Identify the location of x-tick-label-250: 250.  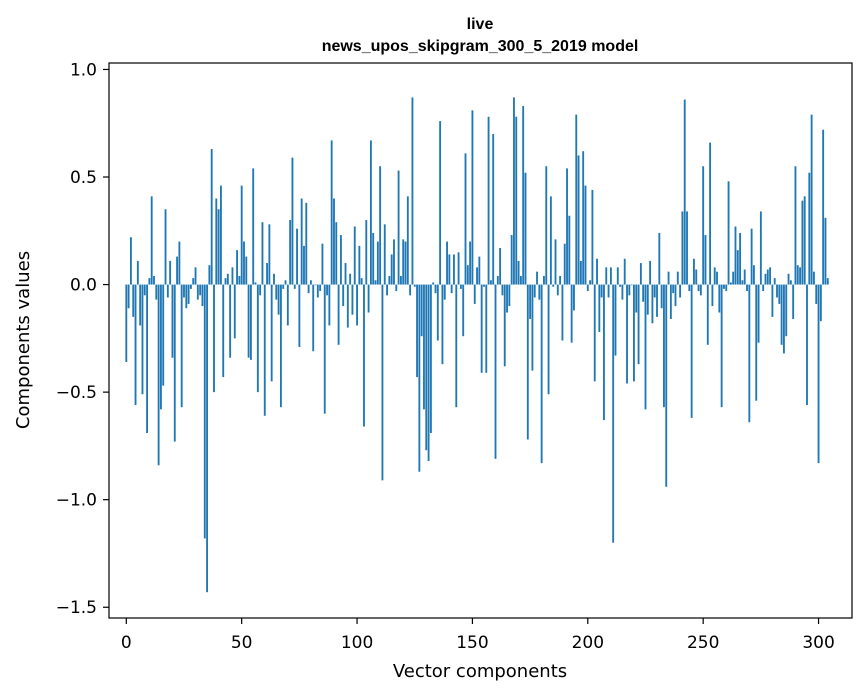
(703, 643).